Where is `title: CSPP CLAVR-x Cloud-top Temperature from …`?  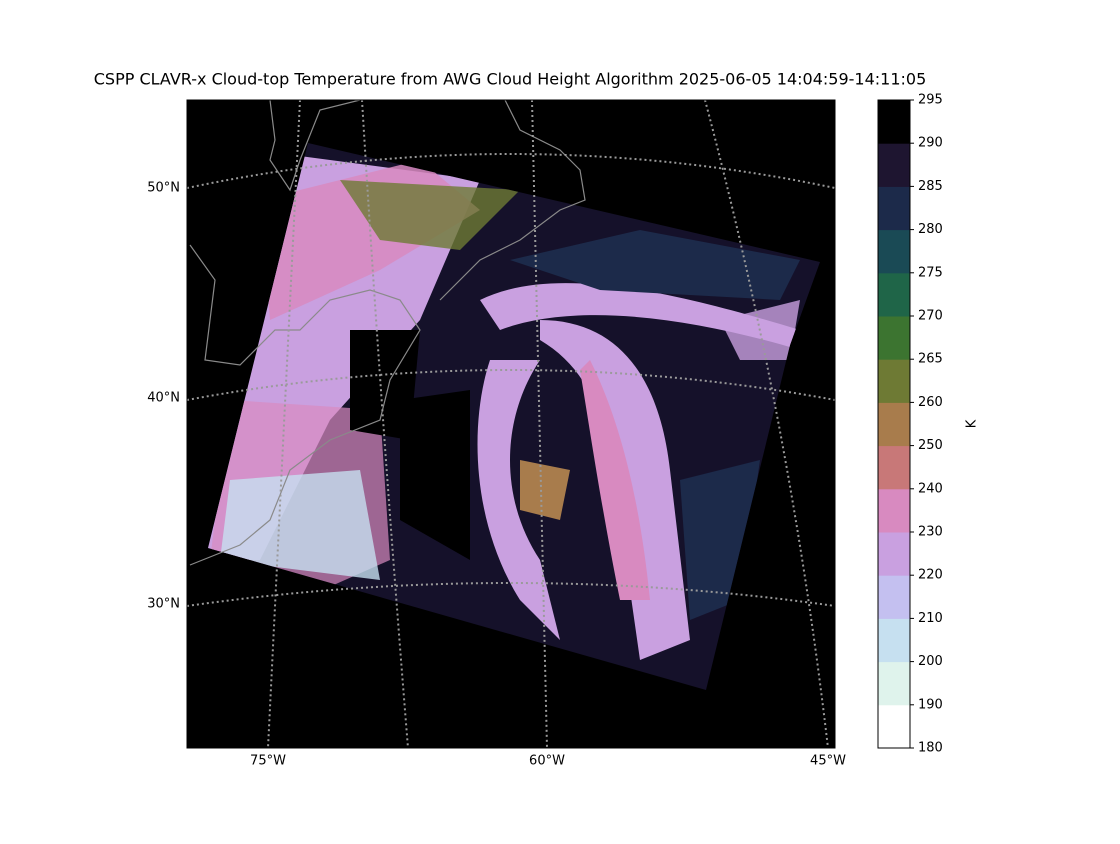 title: CSPP CLAVR-x Cloud-top Temperature from … is located at coordinates (510, 79).